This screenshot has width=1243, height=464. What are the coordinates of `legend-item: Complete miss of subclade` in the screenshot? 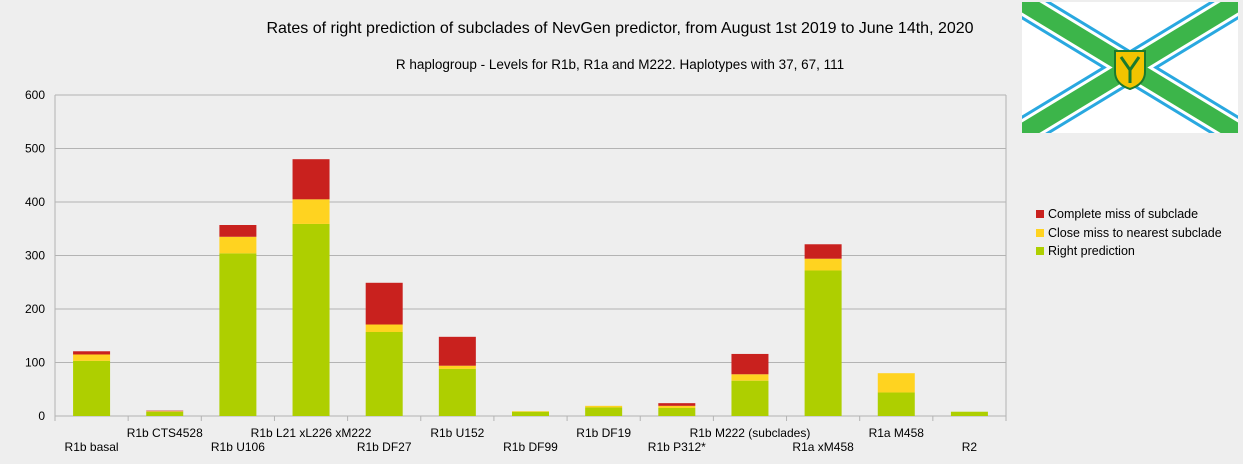 It's located at (1129, 214).